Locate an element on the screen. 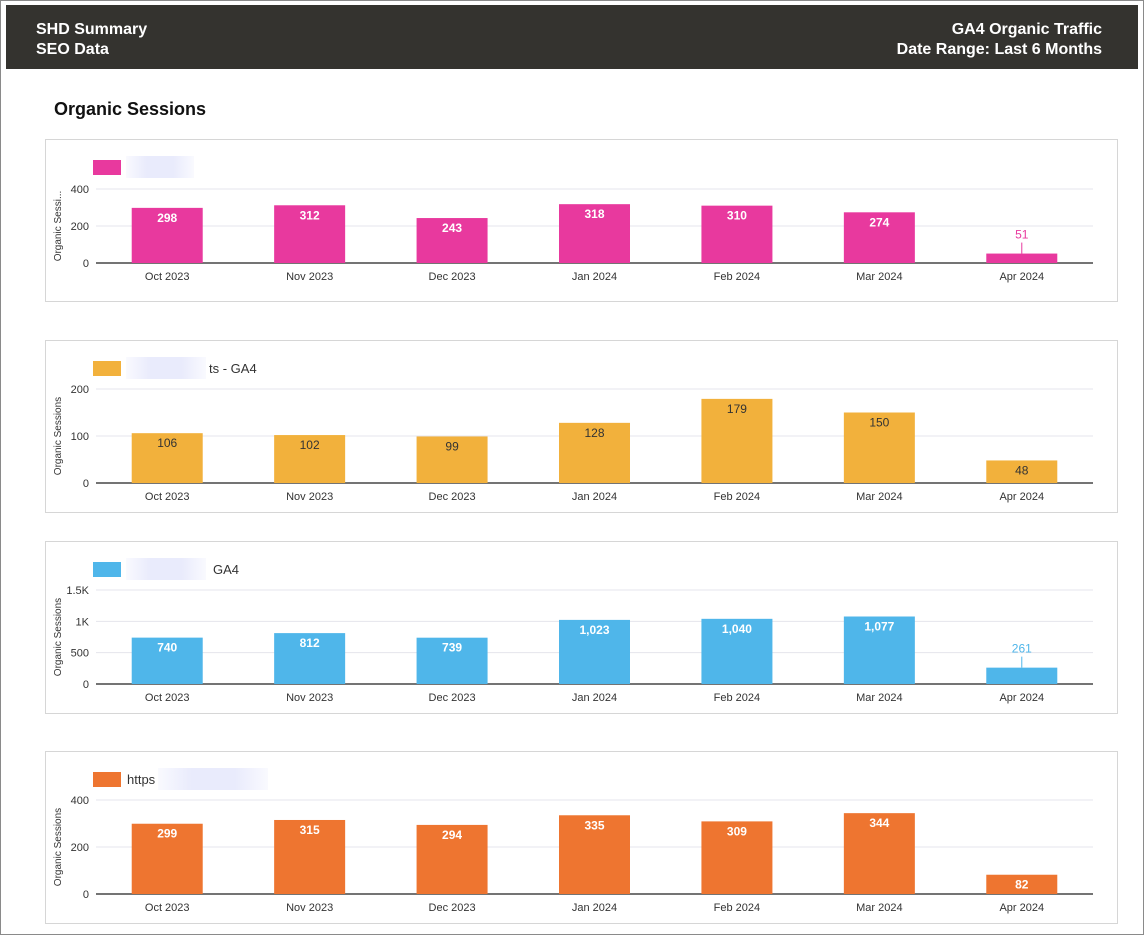 The width and height of the screenshot is (1144, 935). chart-legend: GA4 is located at coordinates (166, 569).